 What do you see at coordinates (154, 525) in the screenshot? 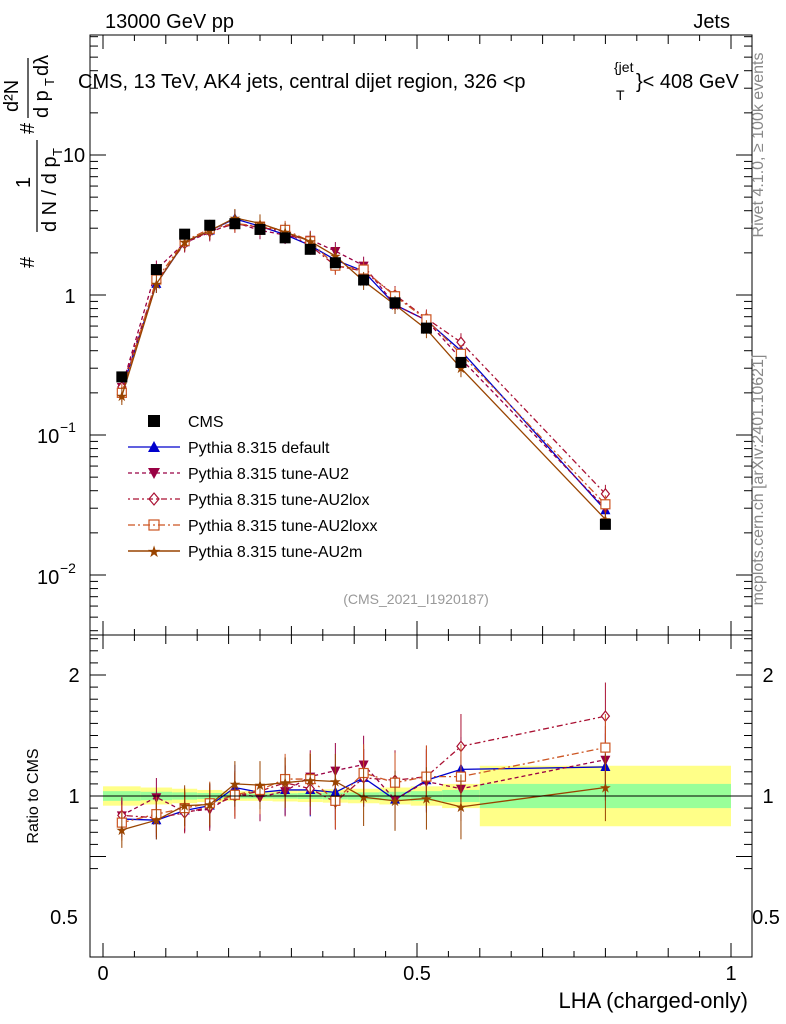
I see `legend-marker-au2loxx` at bounding box center [154, 525].